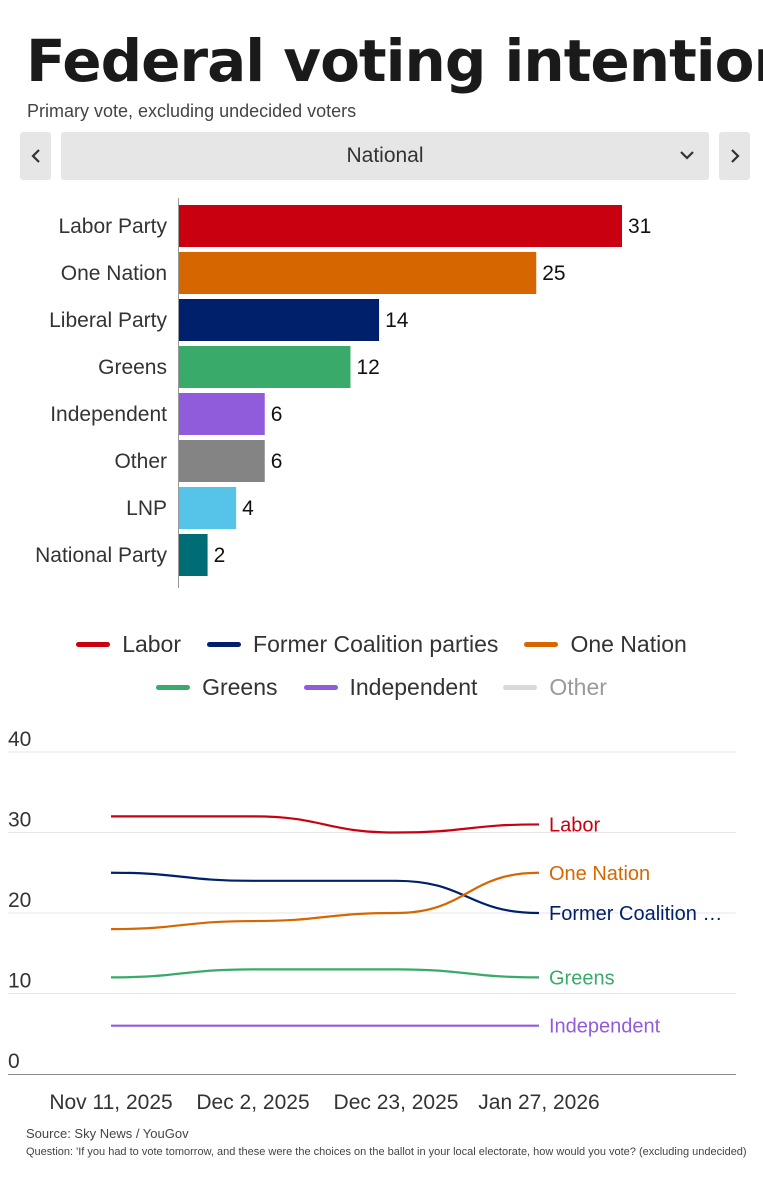 The image size is (763, 1199). What do you see at coordinates (248, 508) in the screenshot?
I see `bar-value-label: 4` at bounding box center [248, 508].